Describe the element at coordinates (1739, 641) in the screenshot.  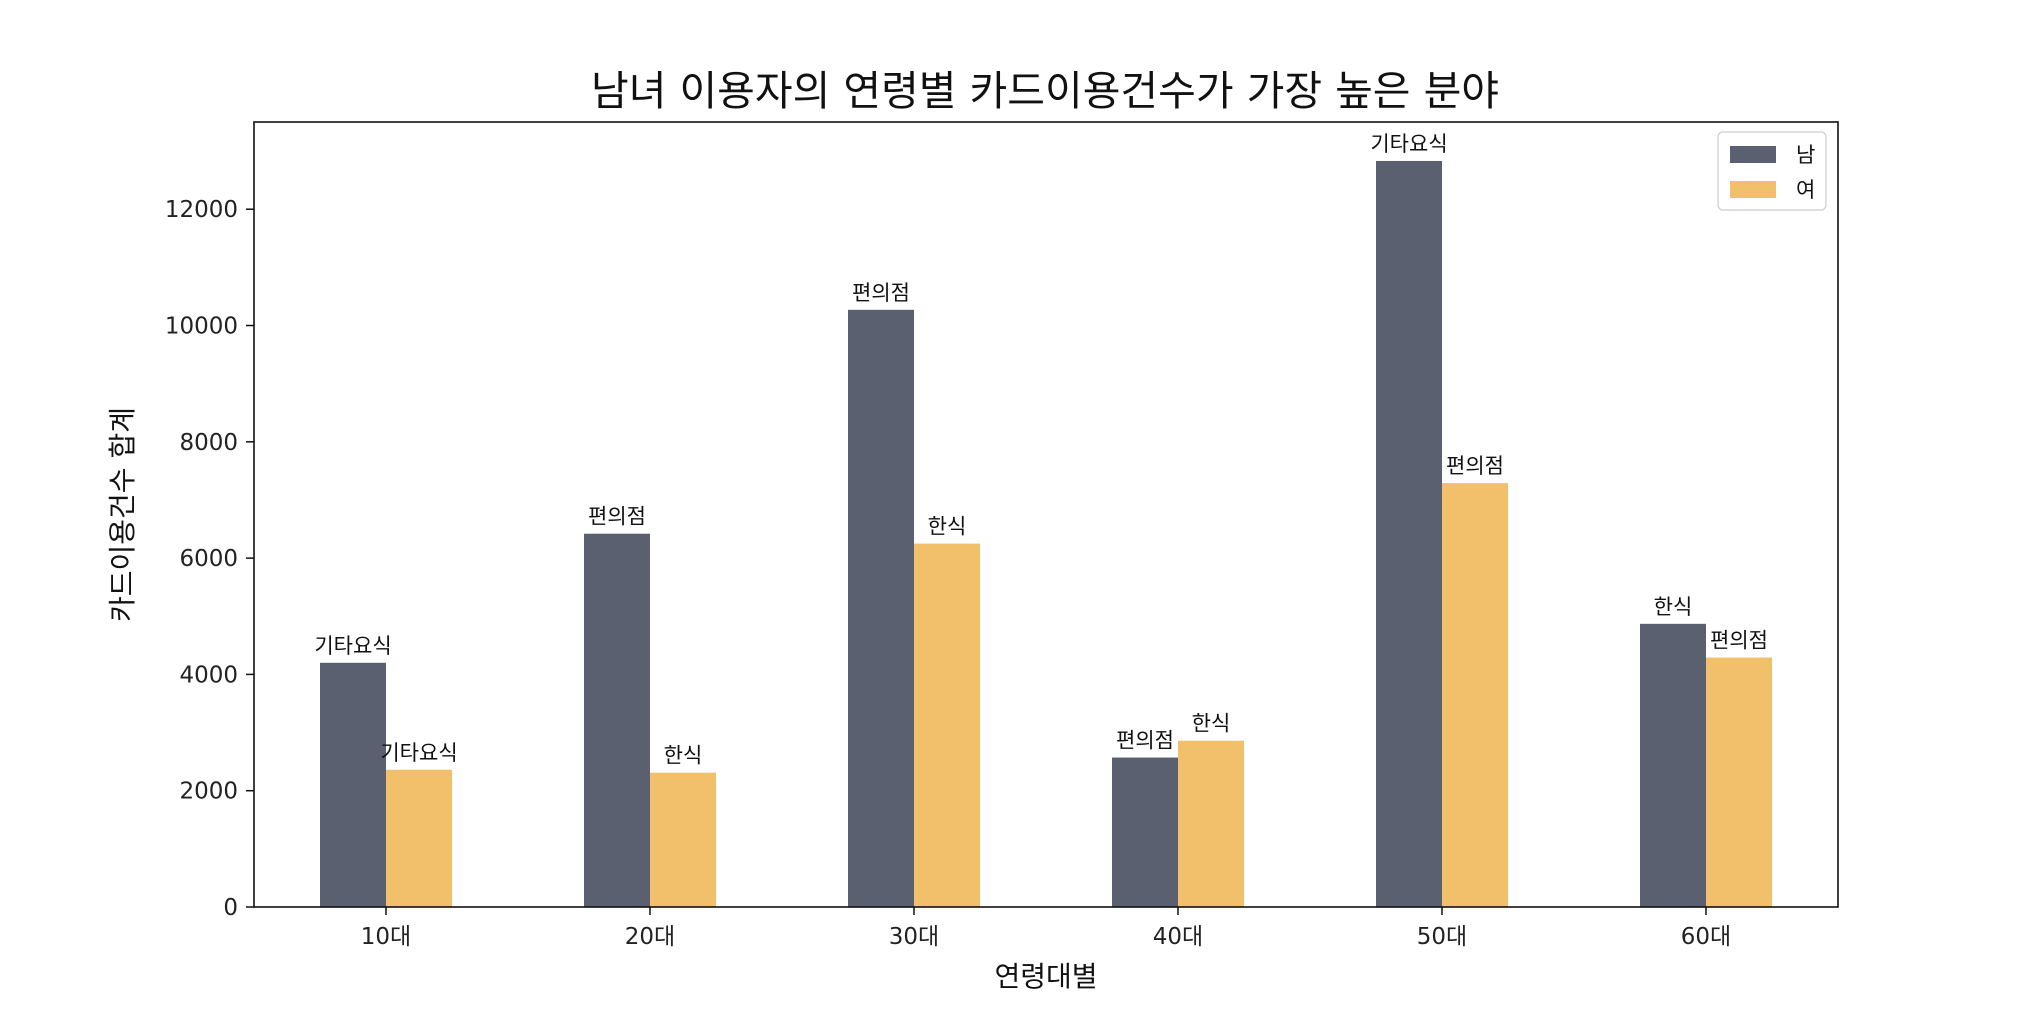
I see `bar-label-female-6: 편의점` at that location.